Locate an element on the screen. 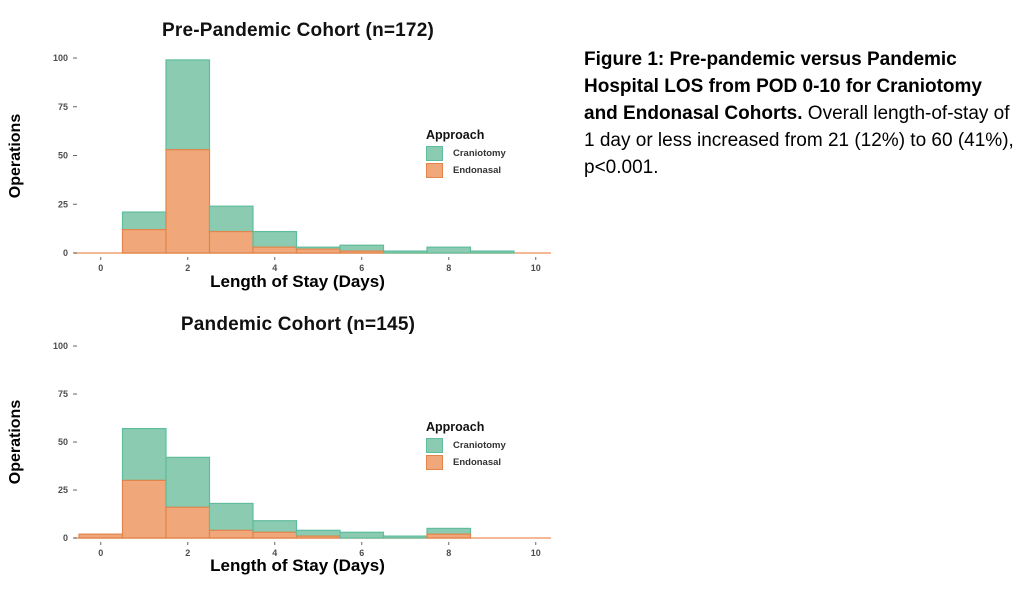  chart-title: Pandemic Cohort (n=145) is located at coordinates (298, 324).